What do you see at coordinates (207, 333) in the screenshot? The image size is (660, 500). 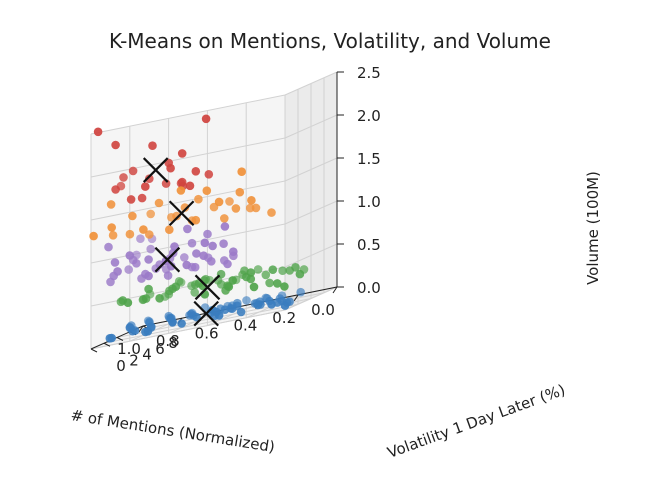 I see `x-tick-label: 0.6` at bounding box center [207, 333].